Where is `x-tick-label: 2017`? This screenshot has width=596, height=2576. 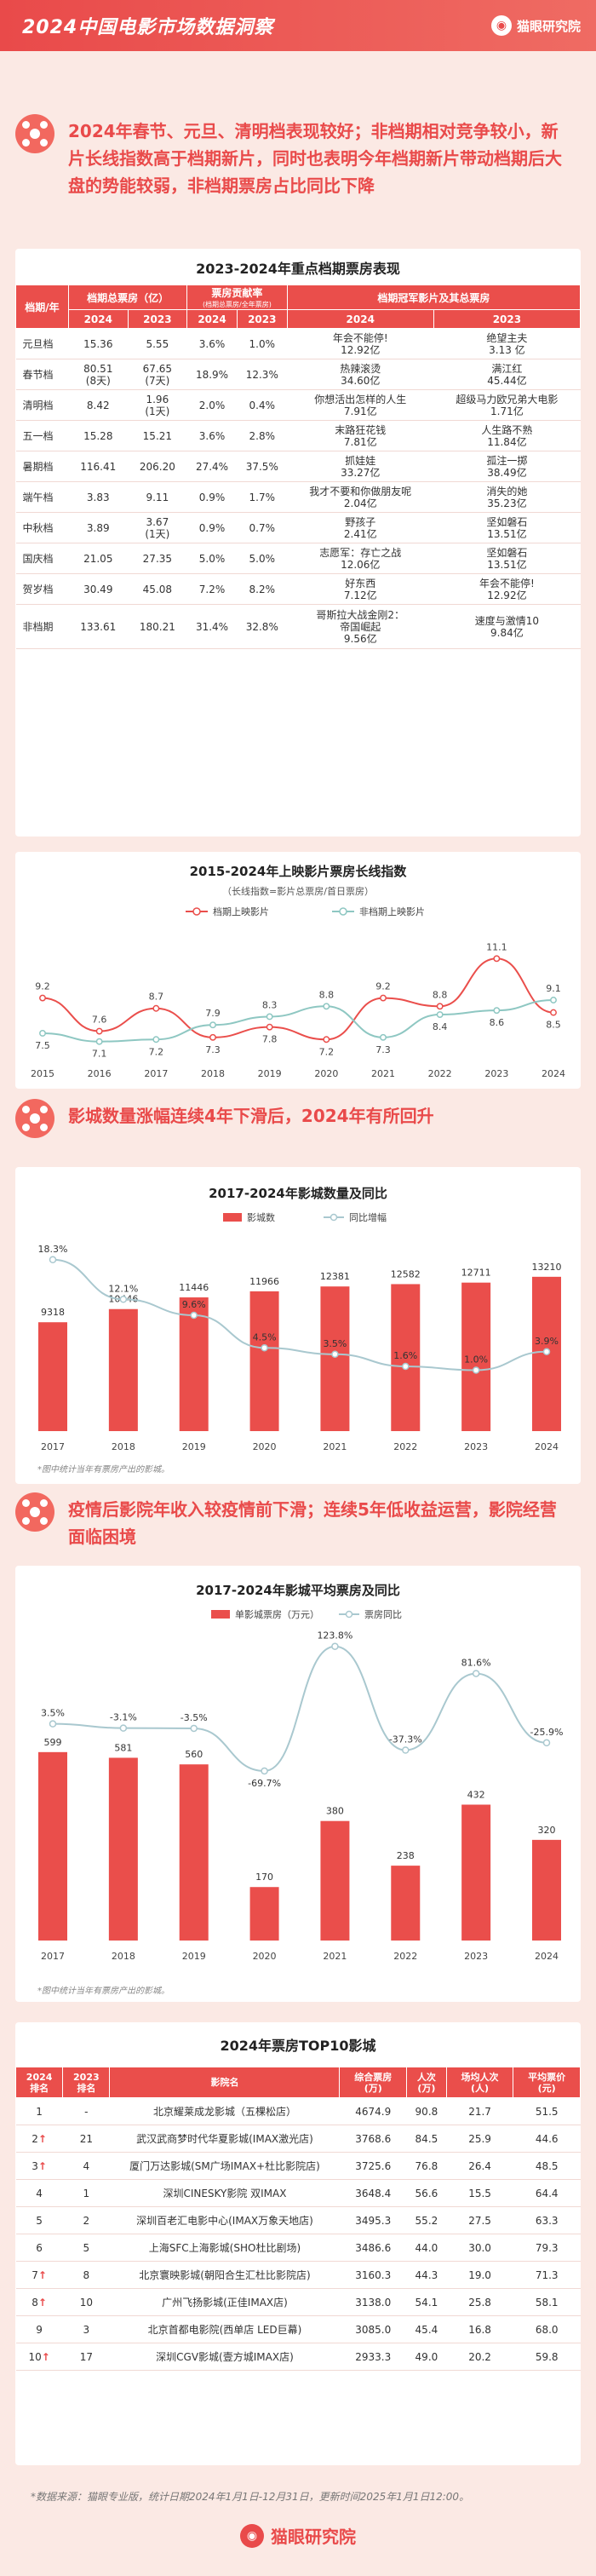 x-tick-label: 2017 is located at coordinates (53, 1956).